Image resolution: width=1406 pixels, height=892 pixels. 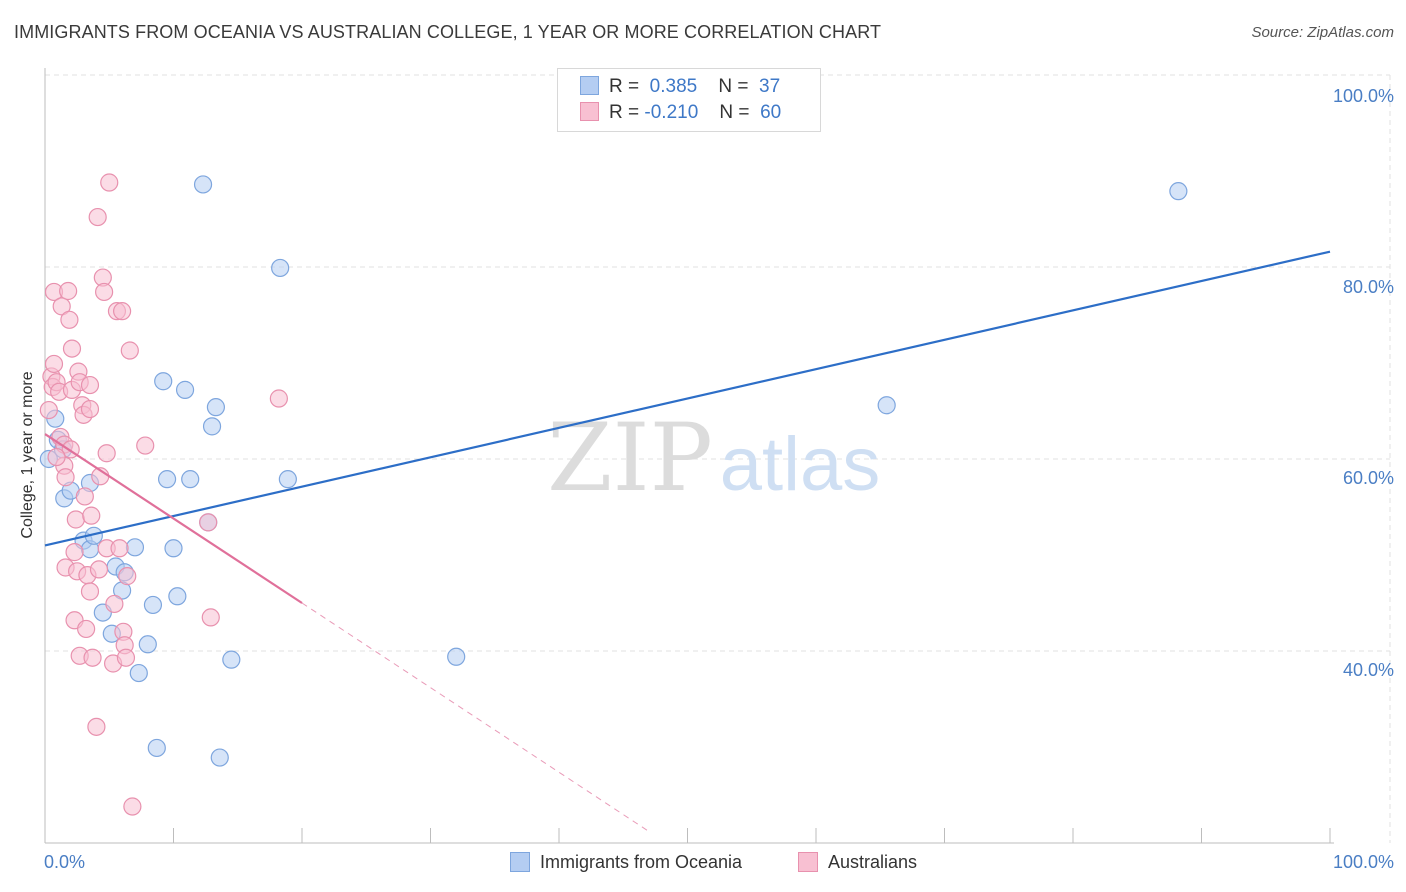 I want to click on y-tick-label-100: 100.0%, so click(x=1363, y=96).